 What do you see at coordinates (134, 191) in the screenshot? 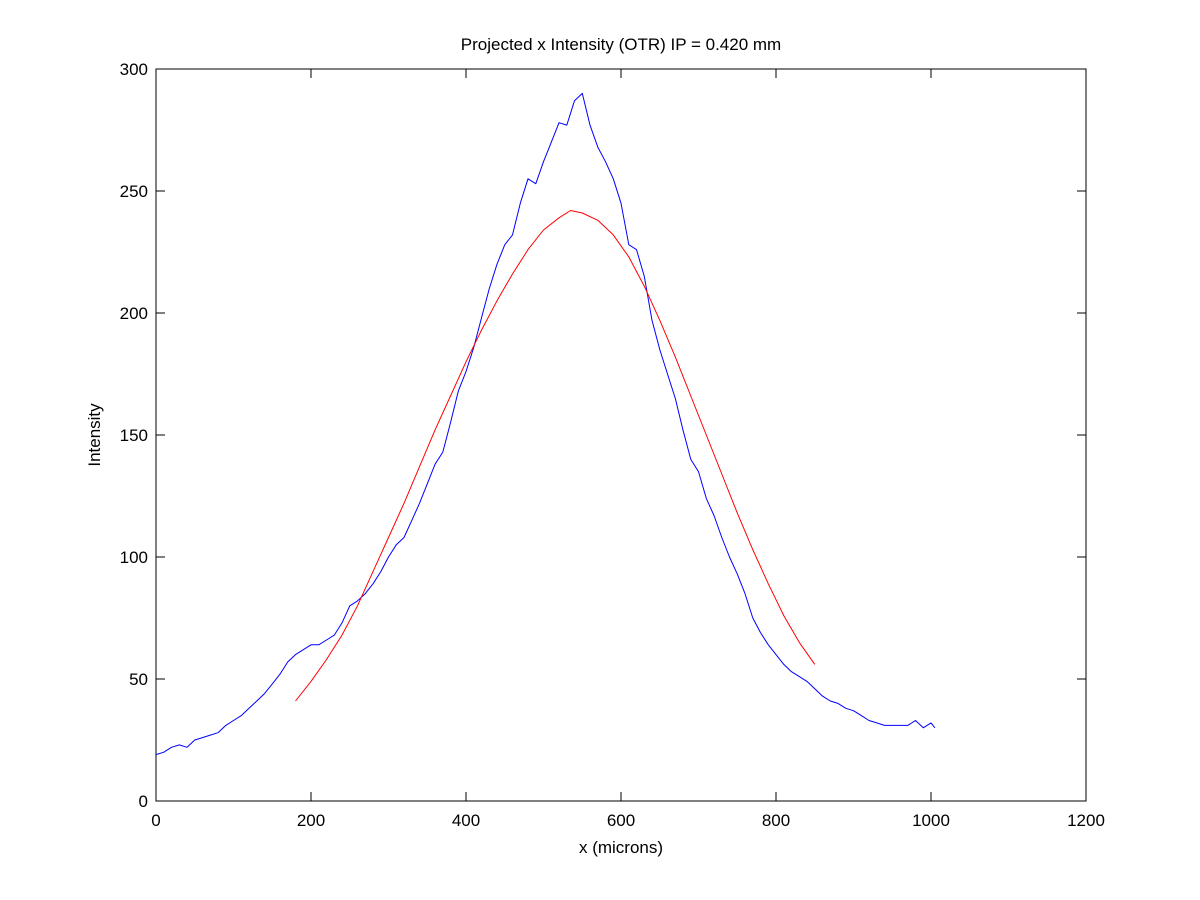
I see `y-tick-label: 250` at bounding box center [134, 191].